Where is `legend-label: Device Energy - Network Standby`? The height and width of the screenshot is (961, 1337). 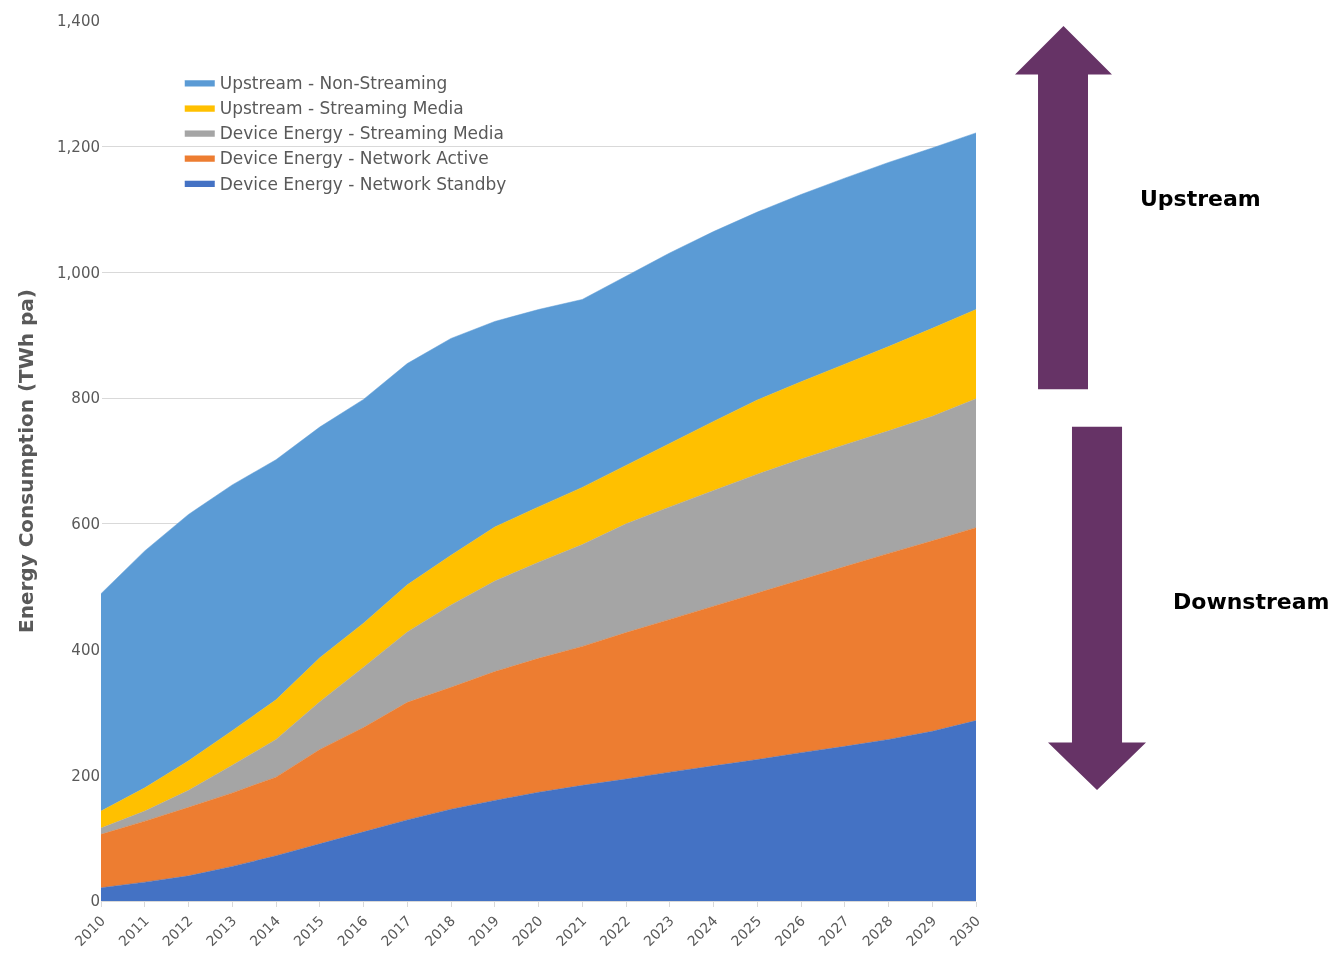
legend-label: Device Energy - Network Standby is located at coordinates (363, 183).